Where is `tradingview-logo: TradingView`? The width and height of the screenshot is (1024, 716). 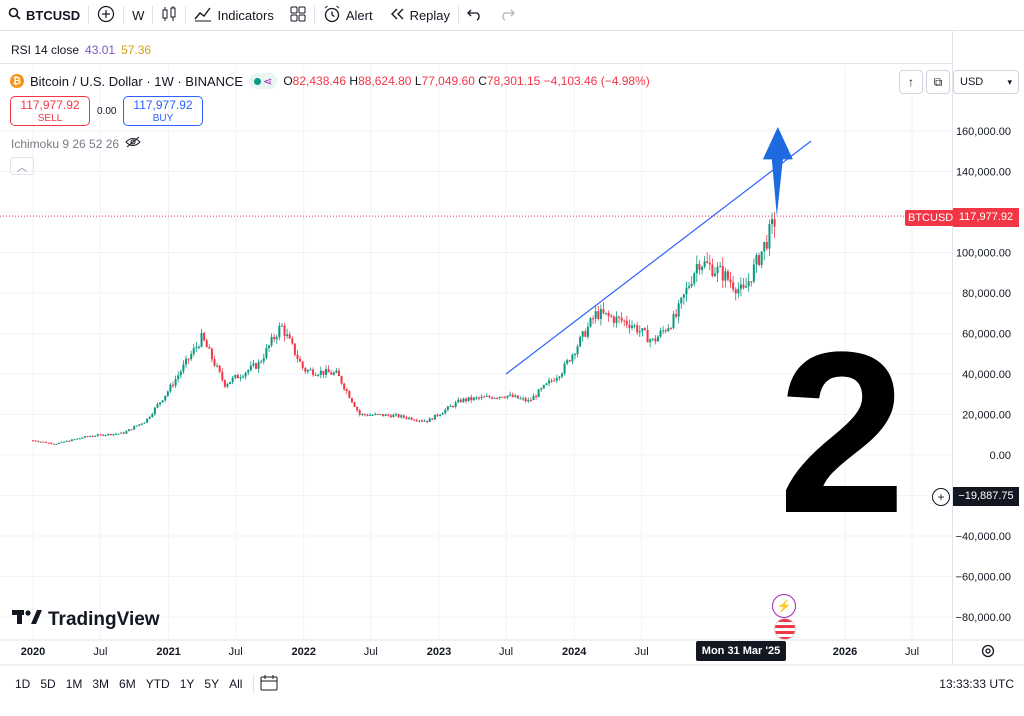
tradingview-logo: TradingView is located at coordinates (86, 620).